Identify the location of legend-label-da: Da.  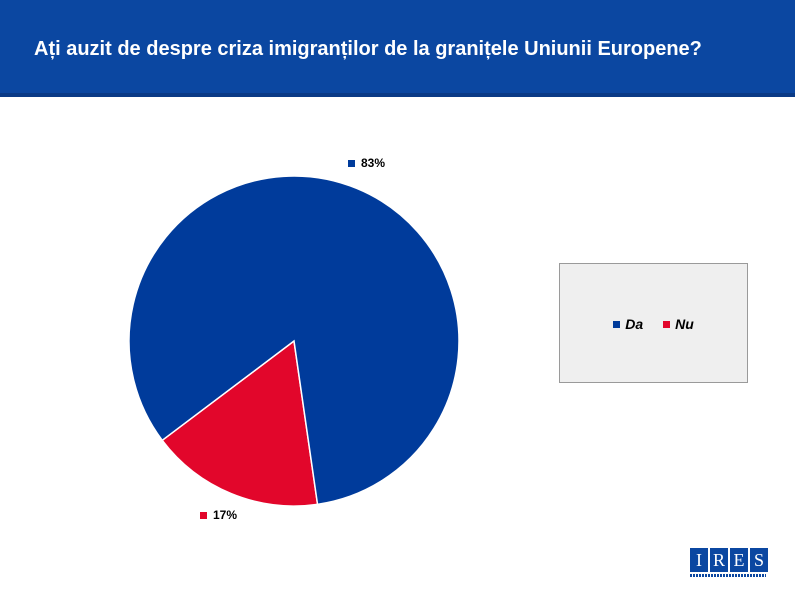
(634, 324).